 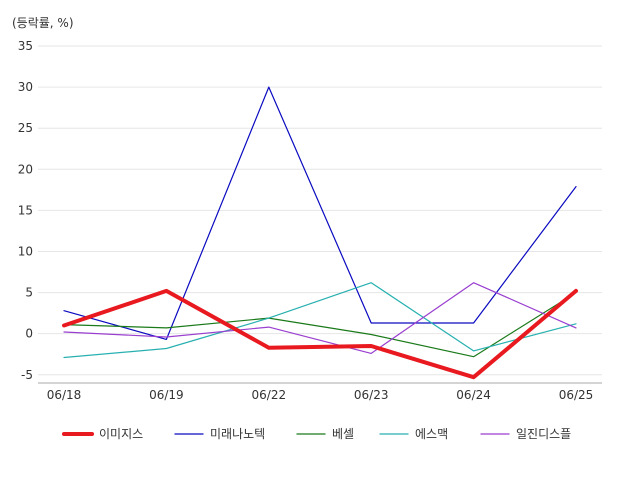 What do you see at coordinates (371, 395) in the screenshot?
I see `x-tick-label: 06/23` at bounding box center [371, 395].